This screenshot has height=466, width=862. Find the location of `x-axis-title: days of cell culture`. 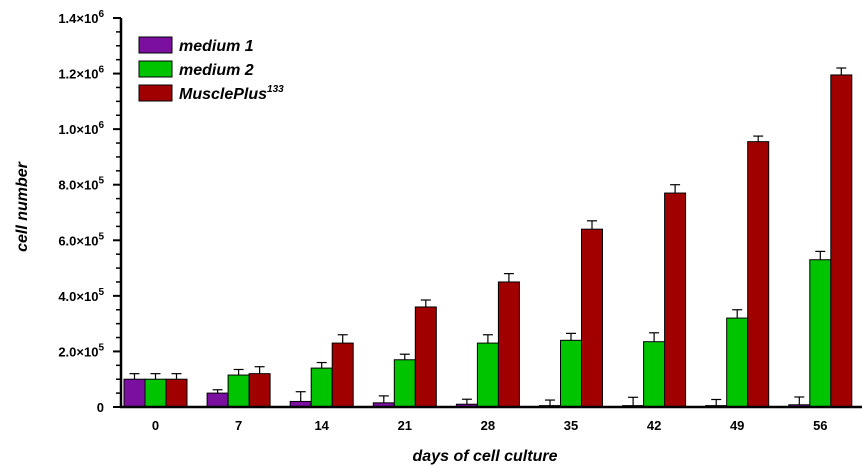

x-axis-title: days of cell culture is located at coordinates (485, 456).